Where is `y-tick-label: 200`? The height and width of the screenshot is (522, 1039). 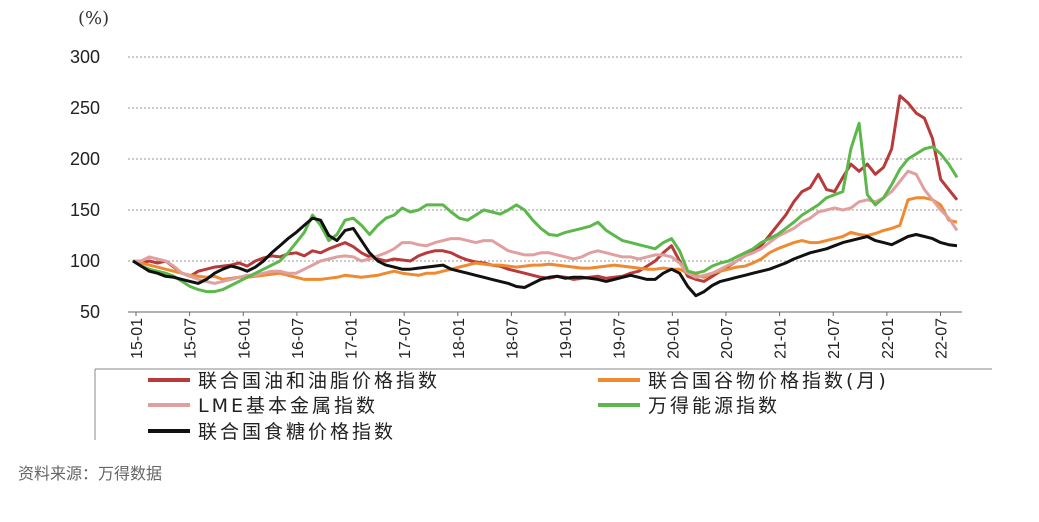
y-tick-label: 200 is located at coordinates (85, 159).